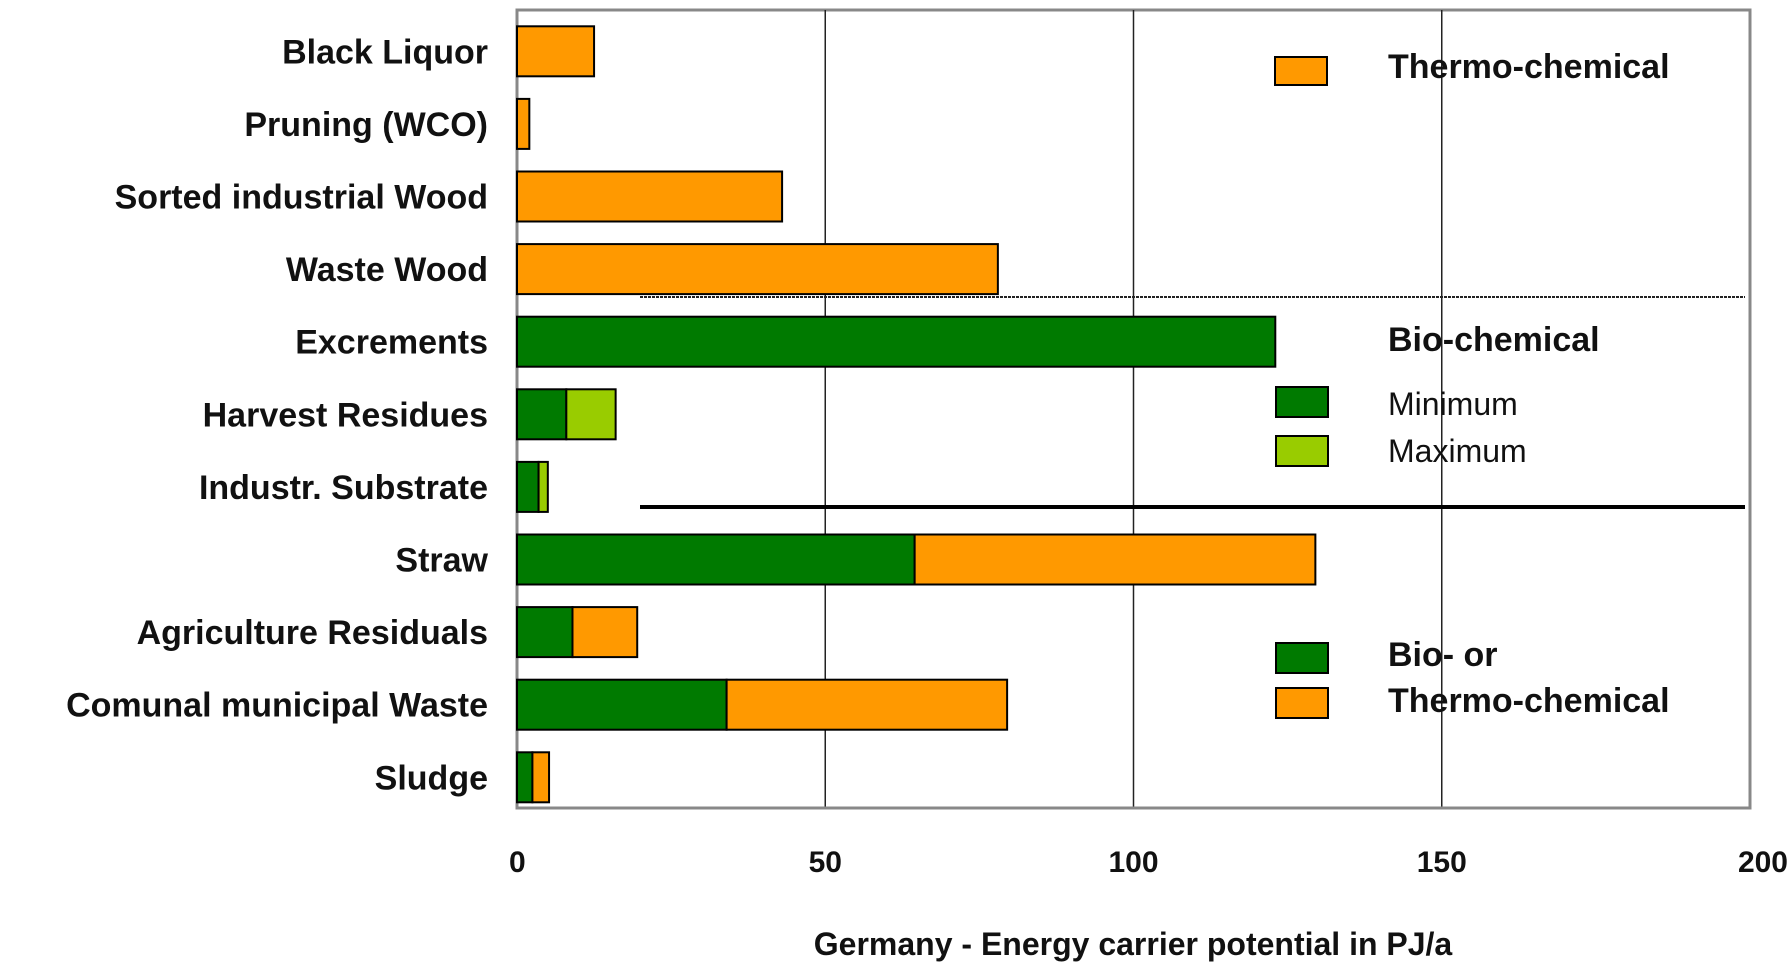 This screenshot has width=1787, height=965. Describe the element at coordinates (1302, 402) in the screenshot. I see `legend-swatch-minimum` at that location.